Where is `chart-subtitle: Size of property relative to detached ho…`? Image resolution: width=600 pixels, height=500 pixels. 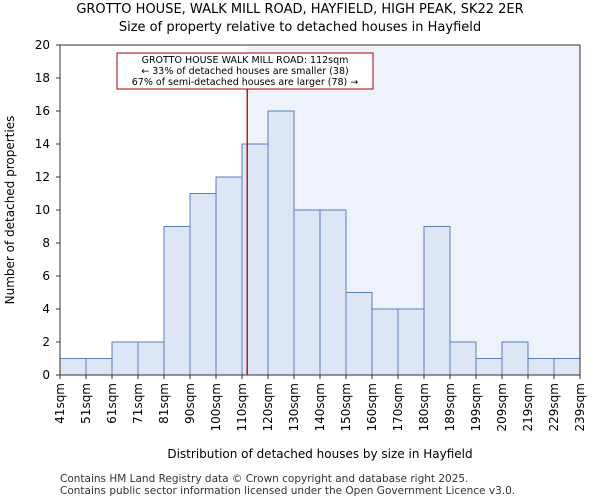 chart-subtitle: Size of property relative to detached ho… is located at coordinates (300, 27).